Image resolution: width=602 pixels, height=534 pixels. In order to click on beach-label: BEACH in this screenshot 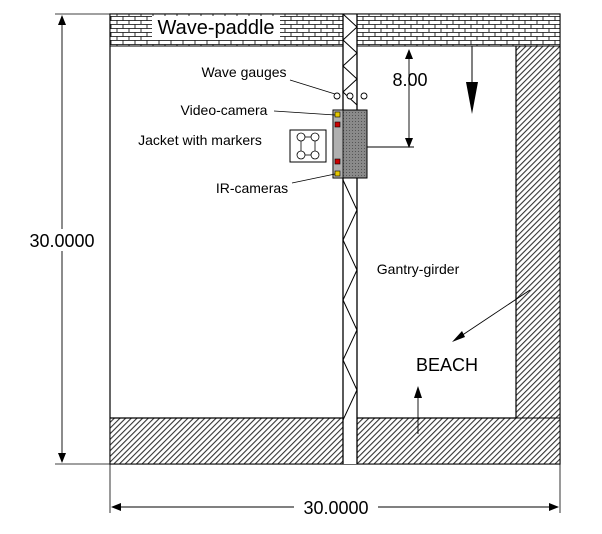, I will do `click(447, 365)`.